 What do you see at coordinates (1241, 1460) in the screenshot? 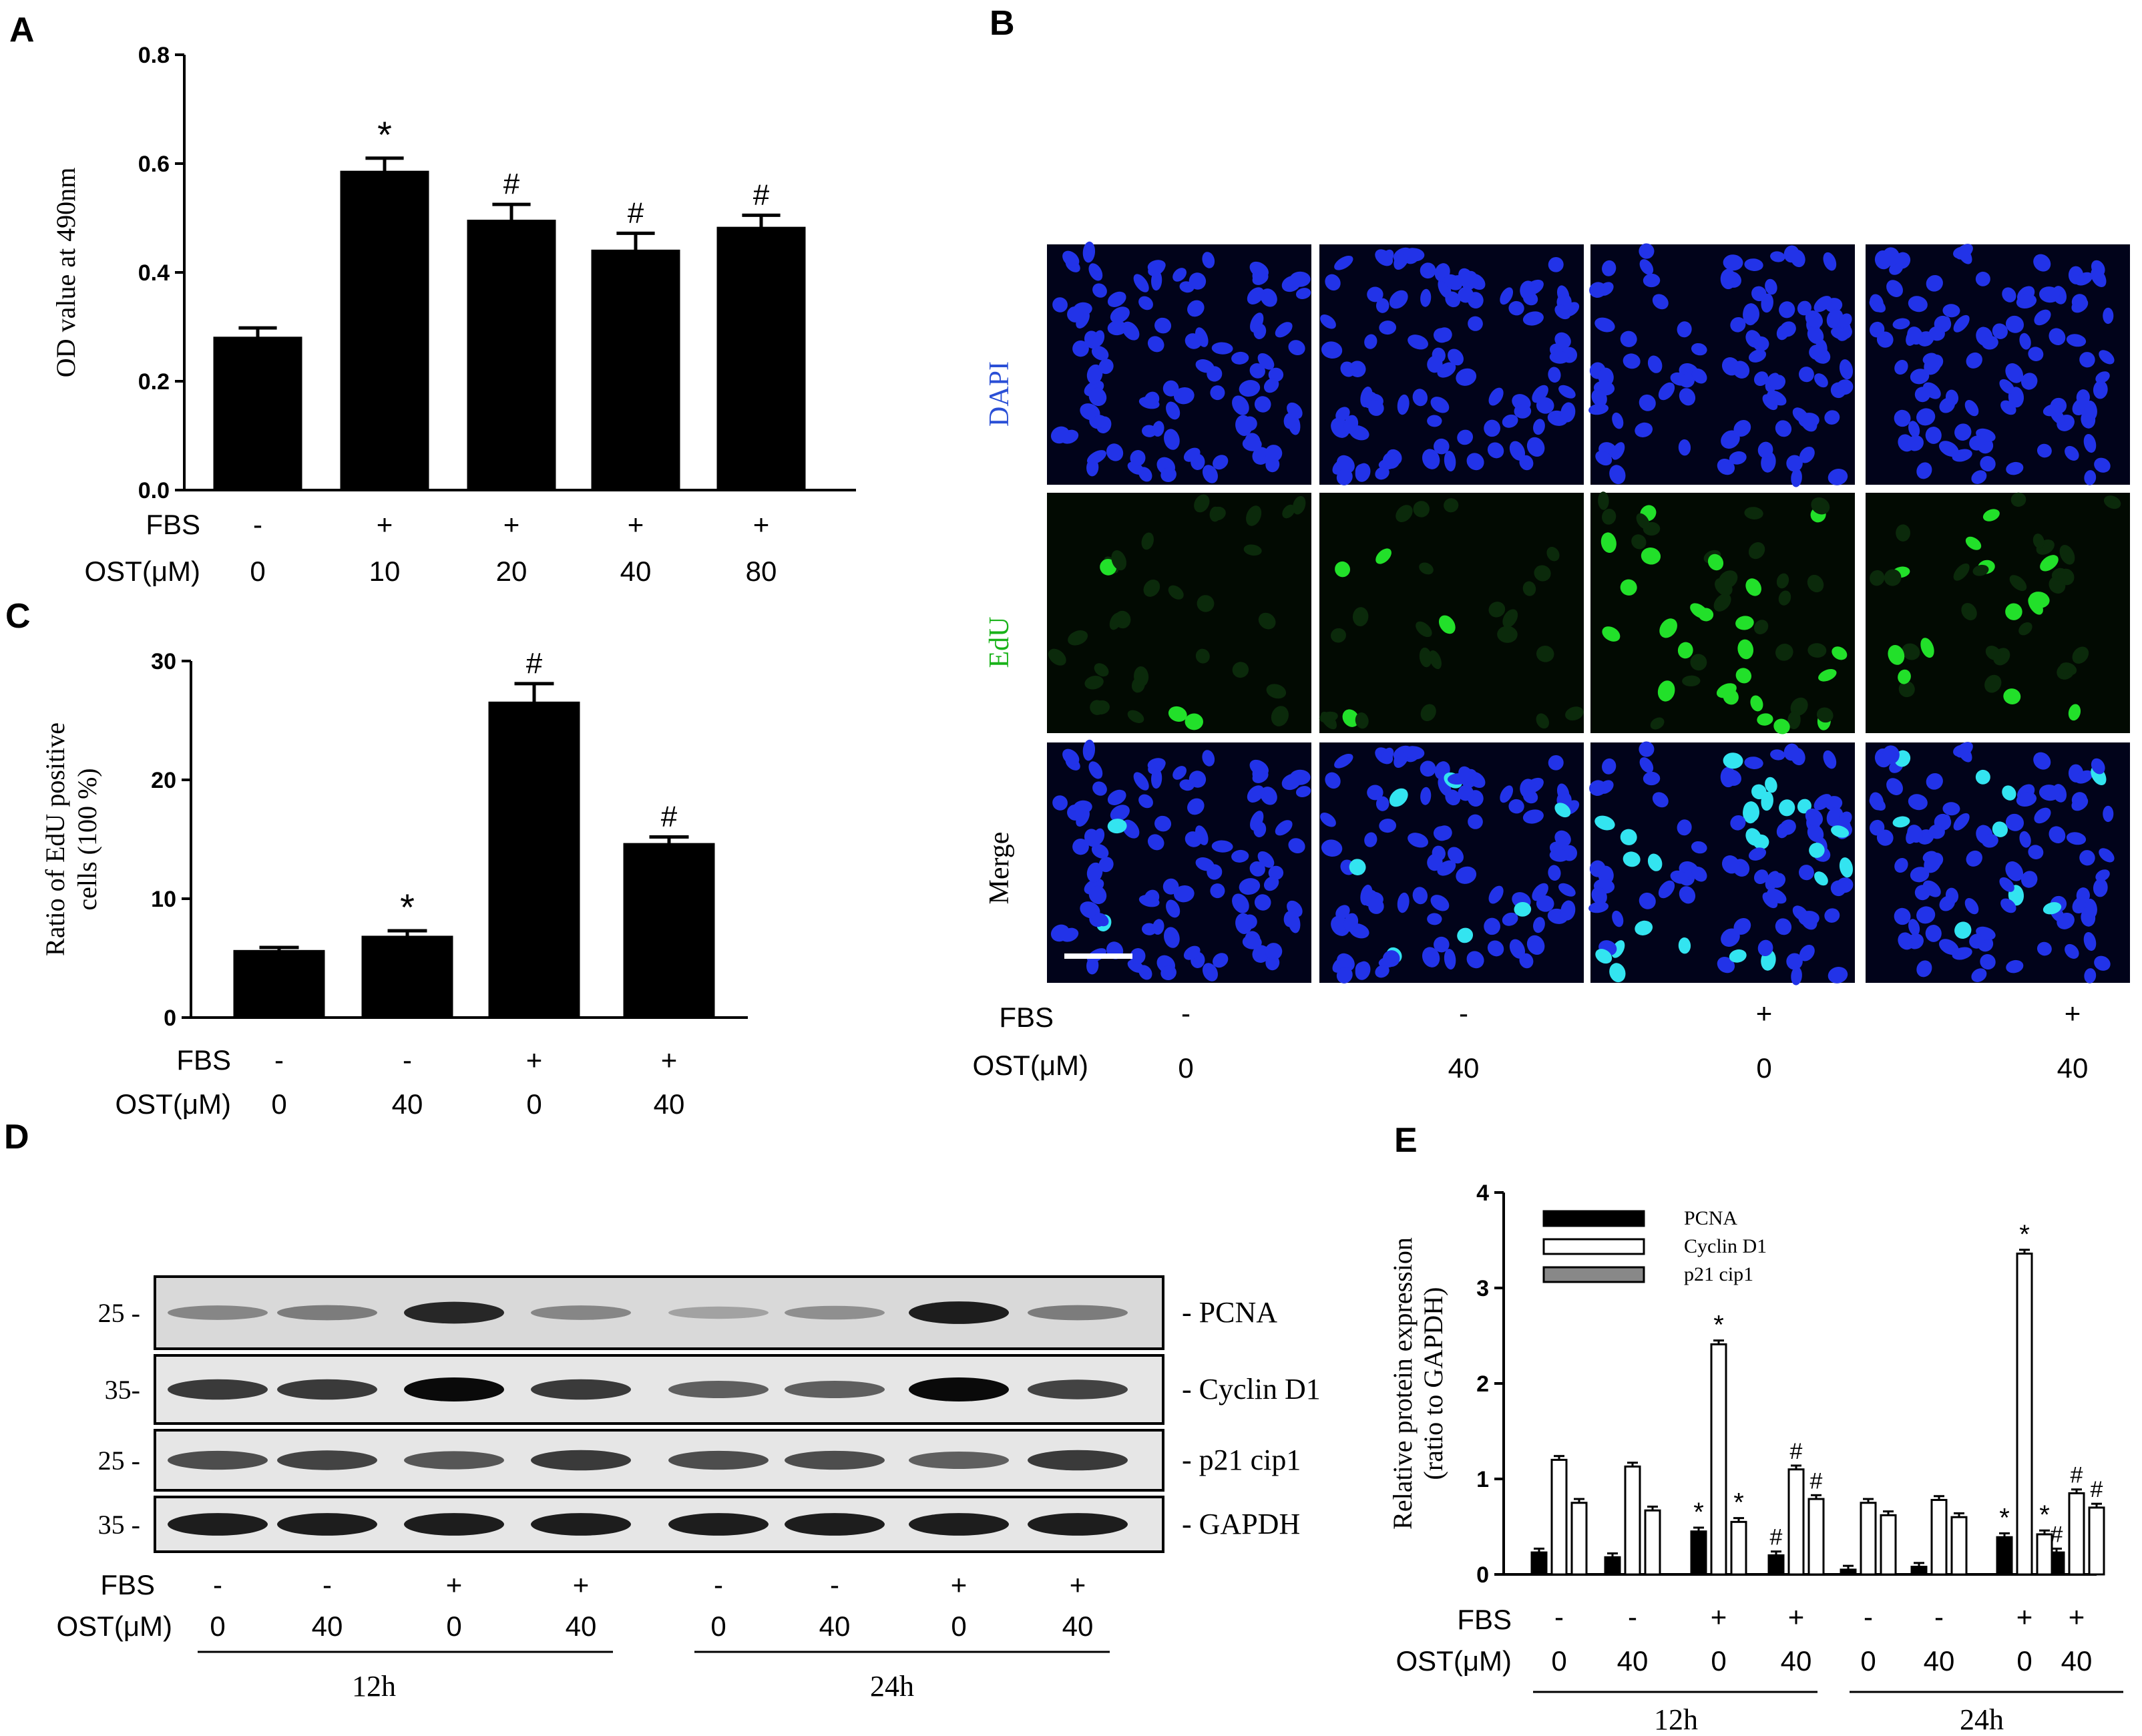
I see `band-label: - p21 cip1` at bounding box center [1241, 1460].